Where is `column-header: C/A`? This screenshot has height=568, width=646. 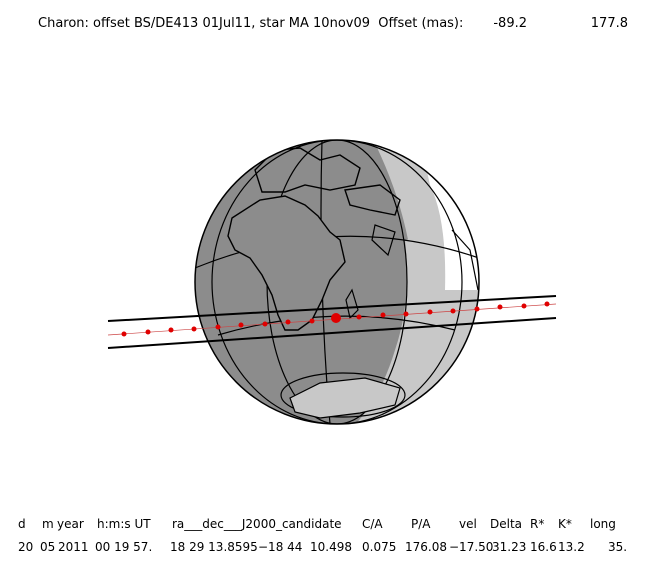
column-header: C/A is located at coordinates (372, 524).